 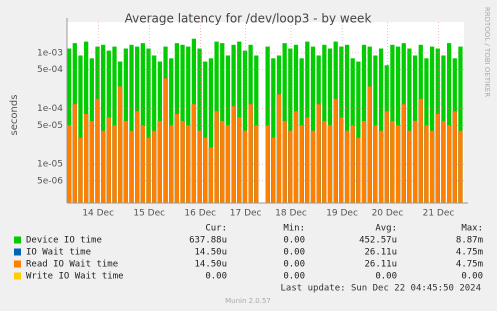 I want to click on legend-stat: 452.57u, so click(x=378, y=241).